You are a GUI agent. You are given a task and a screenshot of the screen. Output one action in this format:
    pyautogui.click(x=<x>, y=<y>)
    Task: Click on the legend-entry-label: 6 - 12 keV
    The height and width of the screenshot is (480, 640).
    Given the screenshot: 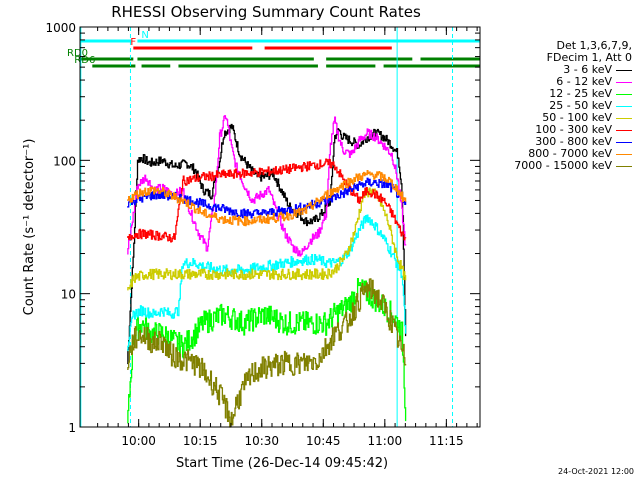 What is the action you would take?
    pyautogui.click(x=584, y=81)
    